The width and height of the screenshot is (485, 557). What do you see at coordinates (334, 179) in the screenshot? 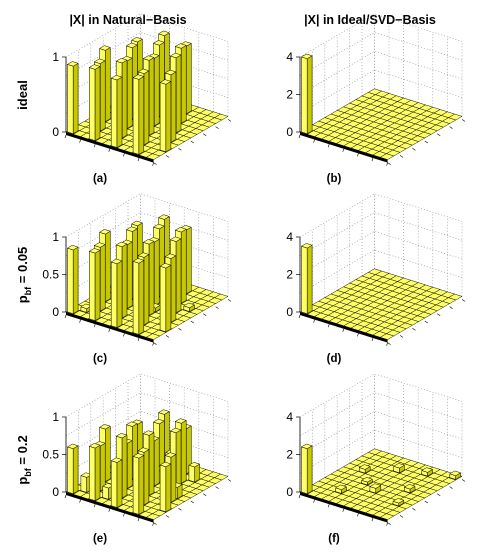
I see `panel-label: (b)` at bounding box center [334, 179].